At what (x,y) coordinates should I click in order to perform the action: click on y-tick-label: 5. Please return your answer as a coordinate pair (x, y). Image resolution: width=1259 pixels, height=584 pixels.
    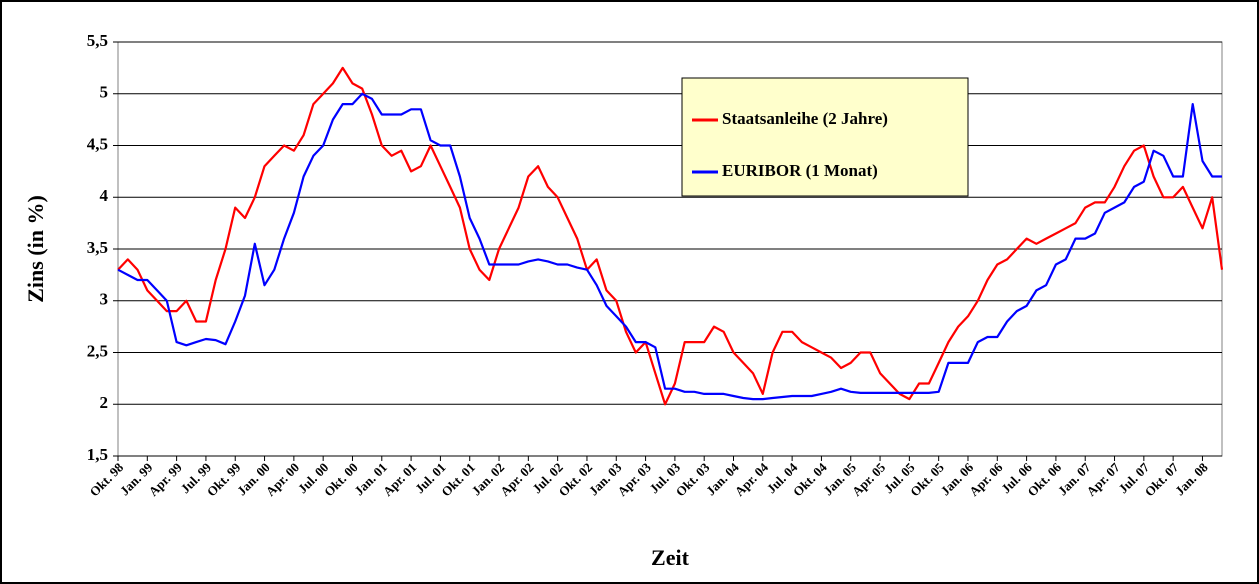
    Looking at the image, I should click on (104, 92).